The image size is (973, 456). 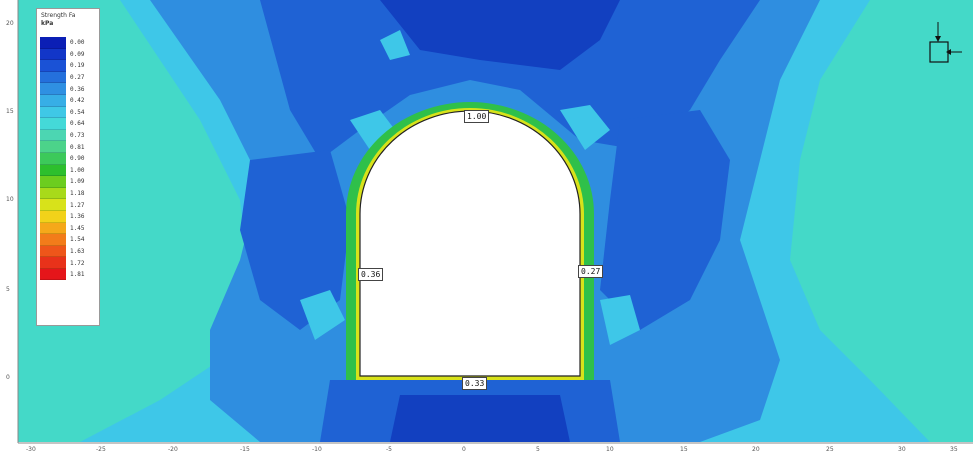 What do you see at coordinates (77, 66) in the screenshot?
I see `legend-value: 0.19` at bounding box center [77, 66].